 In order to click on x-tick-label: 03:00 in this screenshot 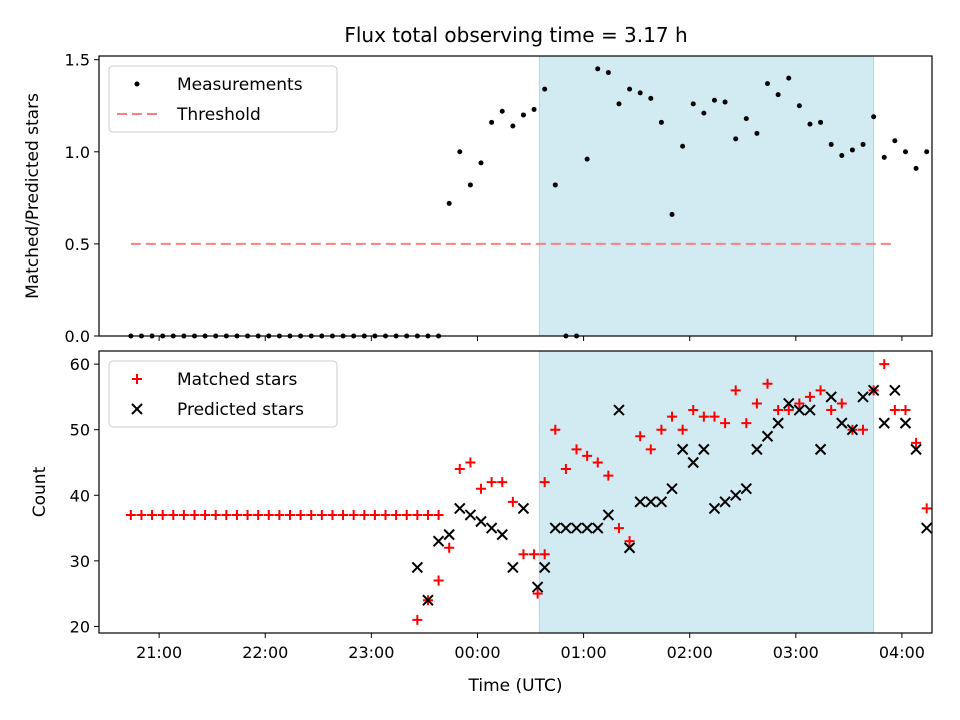, I will do `click(796, 652)`.